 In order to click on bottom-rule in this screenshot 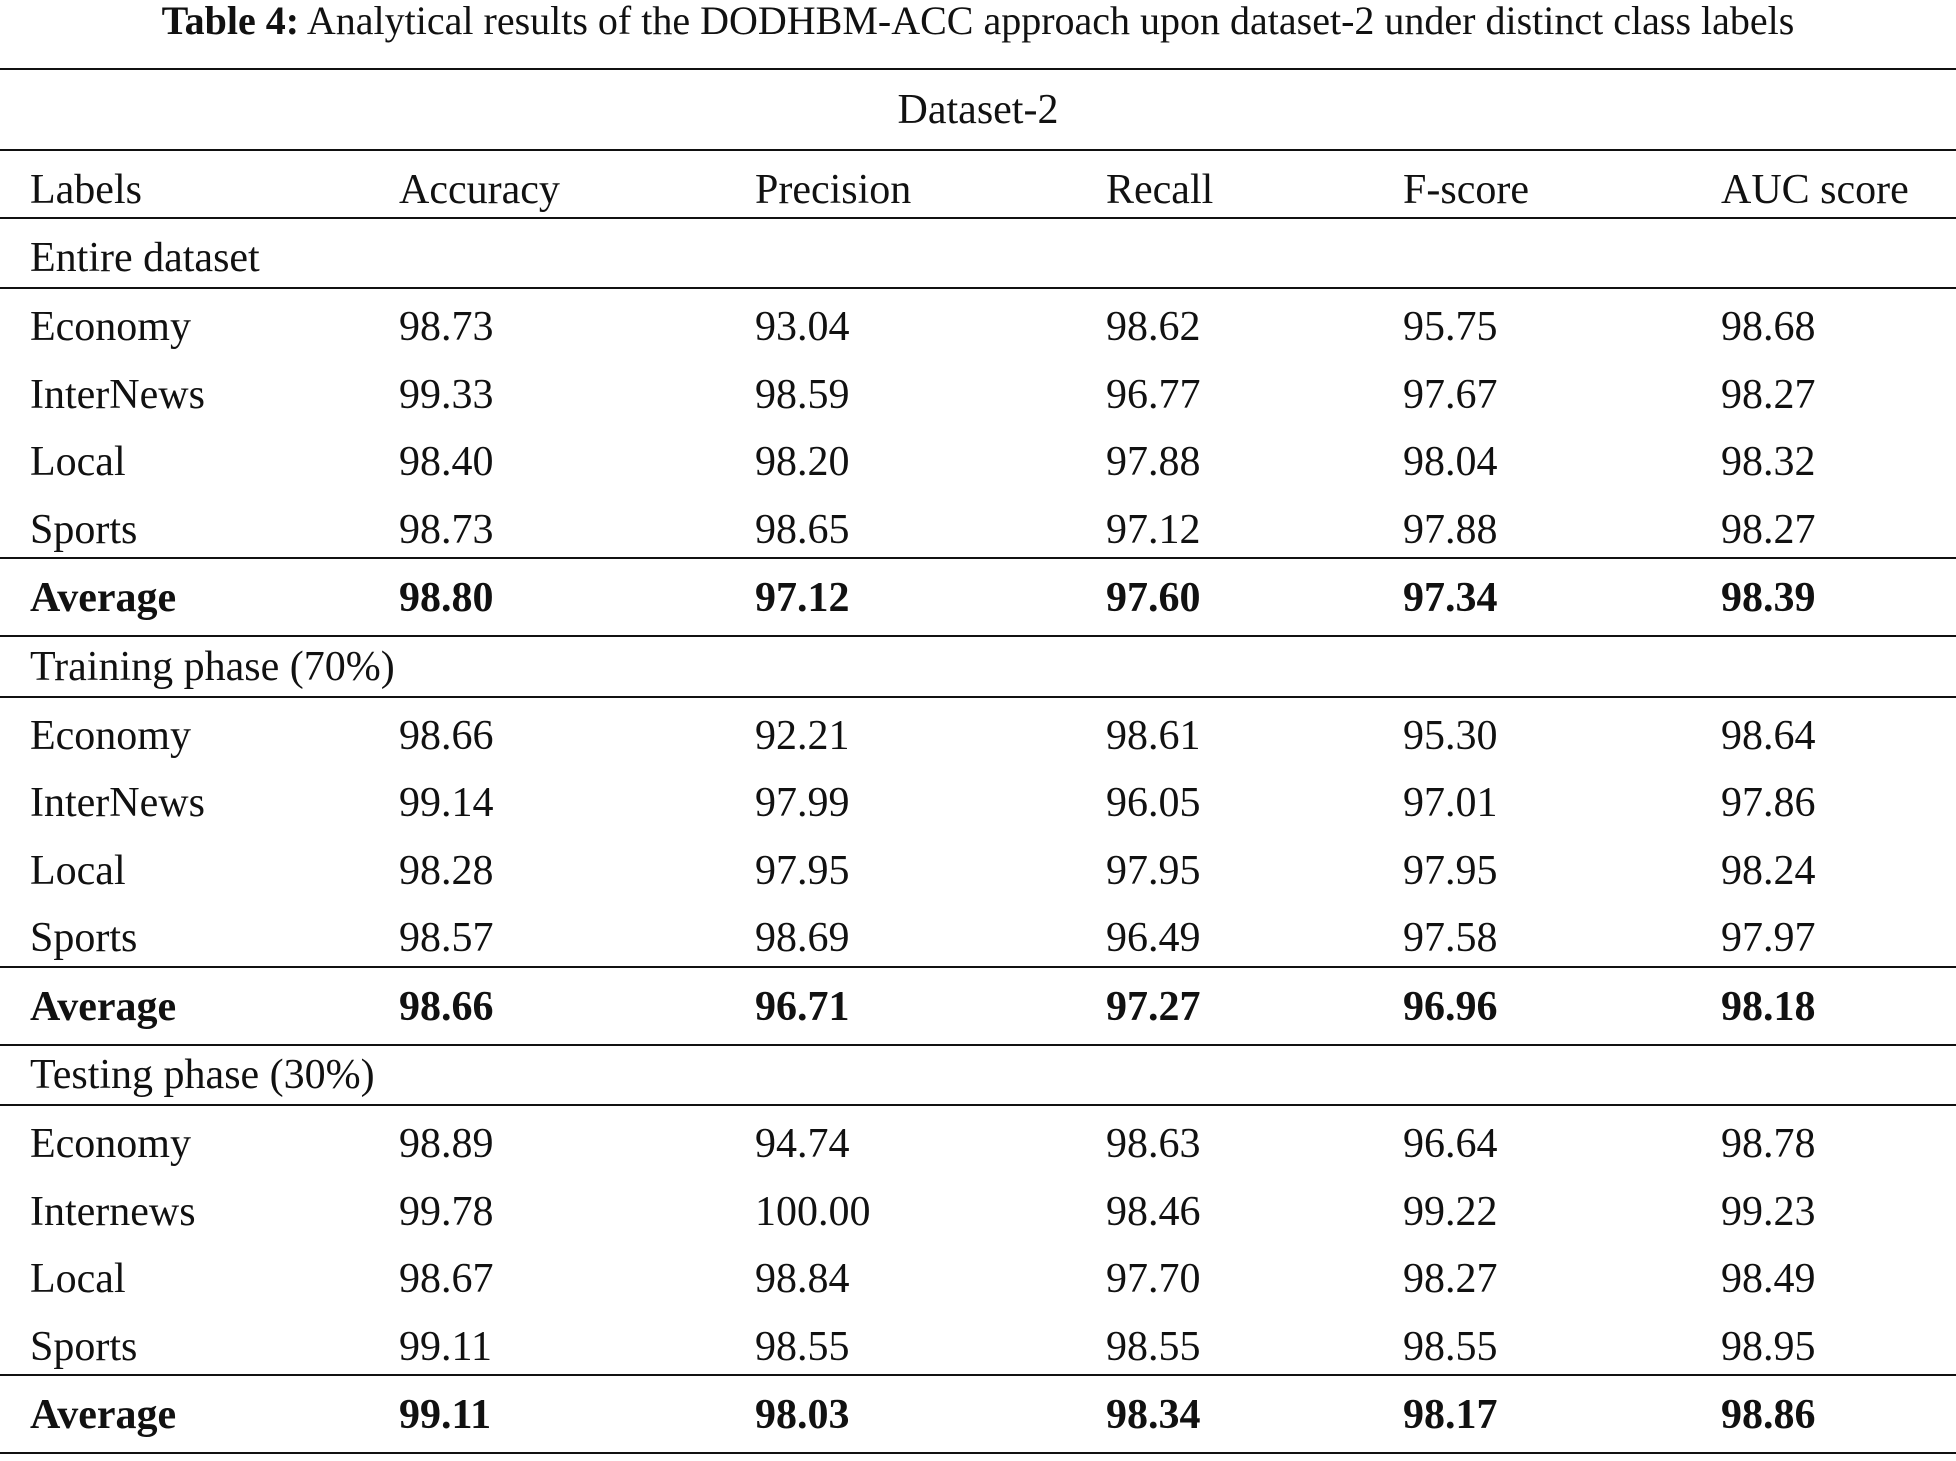, I will do `click(978, 1453)`.